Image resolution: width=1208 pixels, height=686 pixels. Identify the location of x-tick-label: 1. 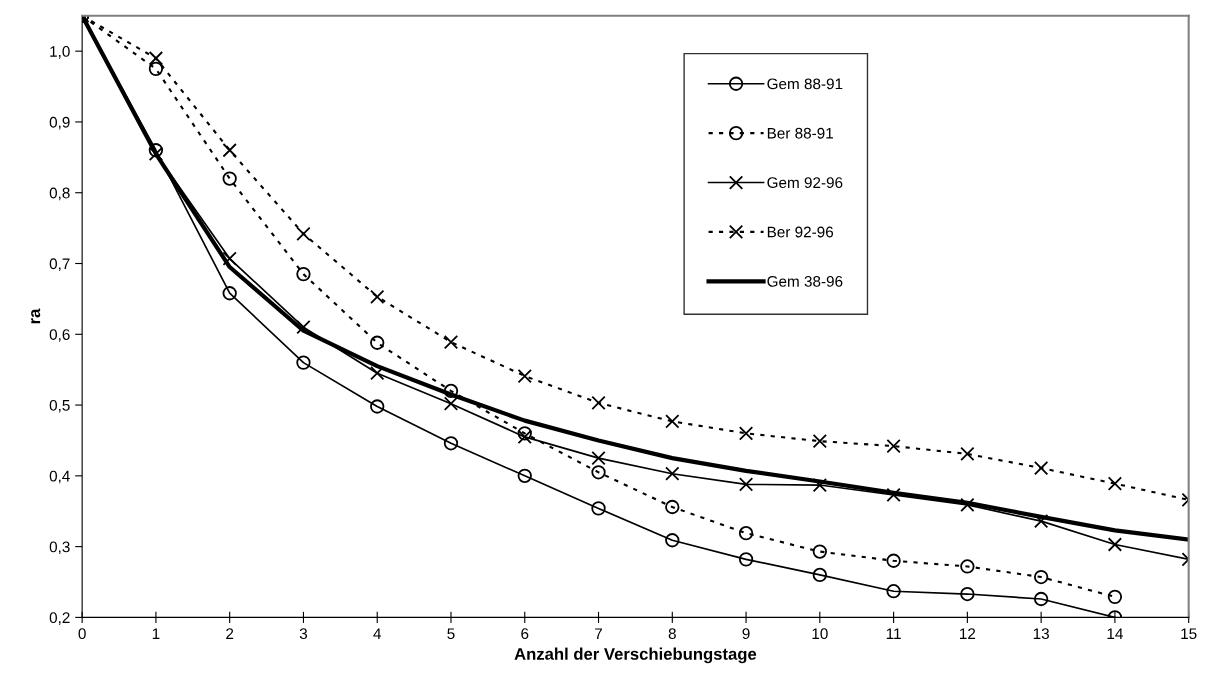
(156, 633).